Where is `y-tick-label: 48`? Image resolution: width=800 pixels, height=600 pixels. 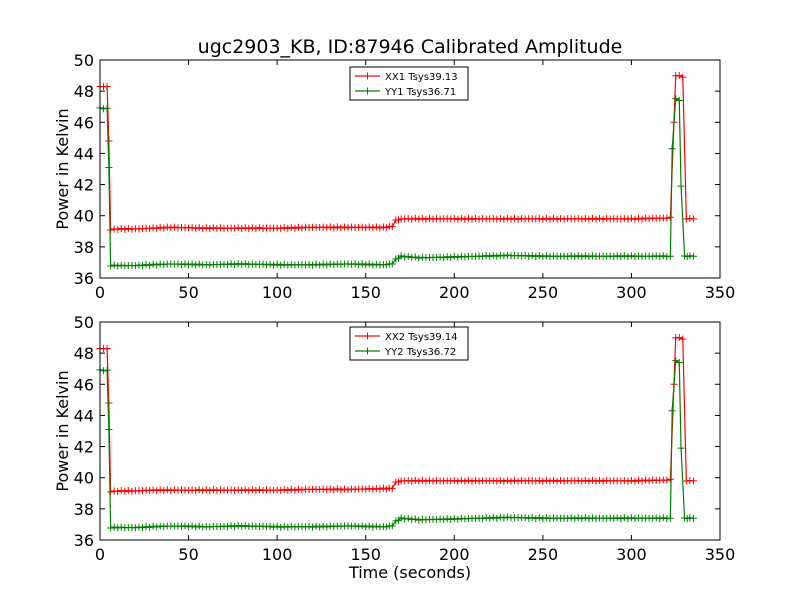 y-tick-label: 48 is located at coordinates (84, 353).